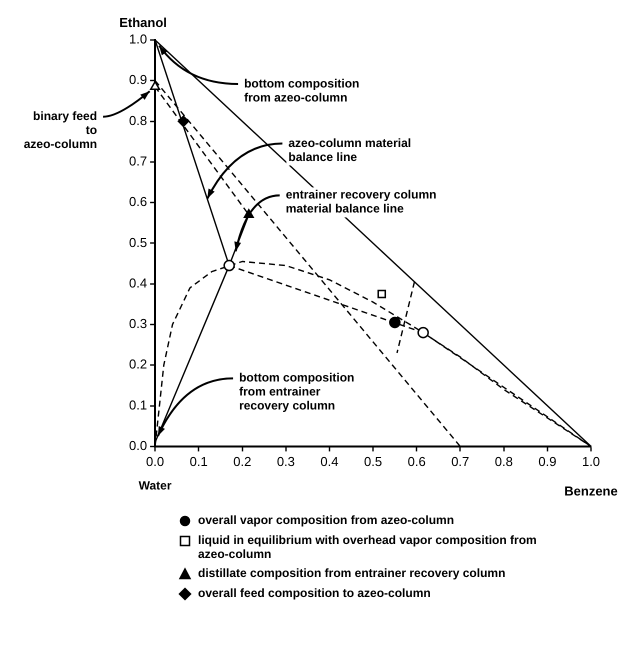 The image size is (629, 649). What do you see at coordinates (314, 593) in the screenshot?
I see `legend-label: overall feed composition to azeo-column` at bounding box center [314, 593].